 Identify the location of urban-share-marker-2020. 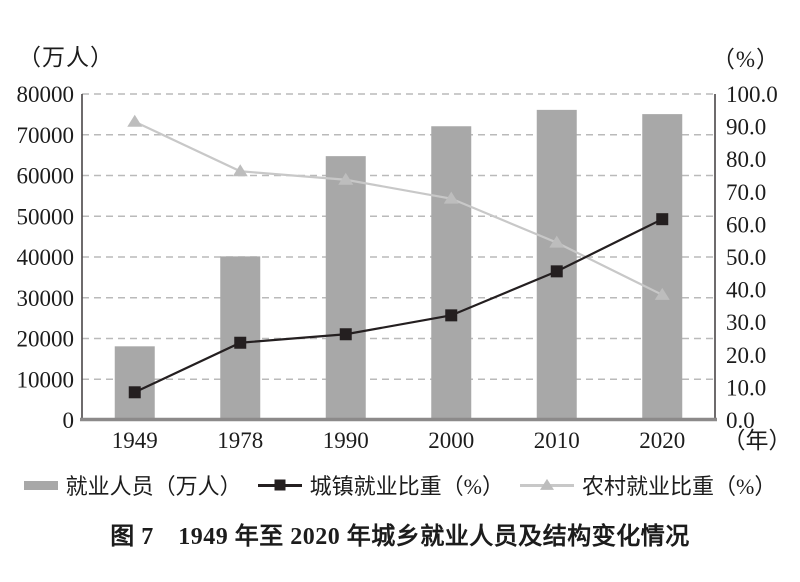
(662, 219).